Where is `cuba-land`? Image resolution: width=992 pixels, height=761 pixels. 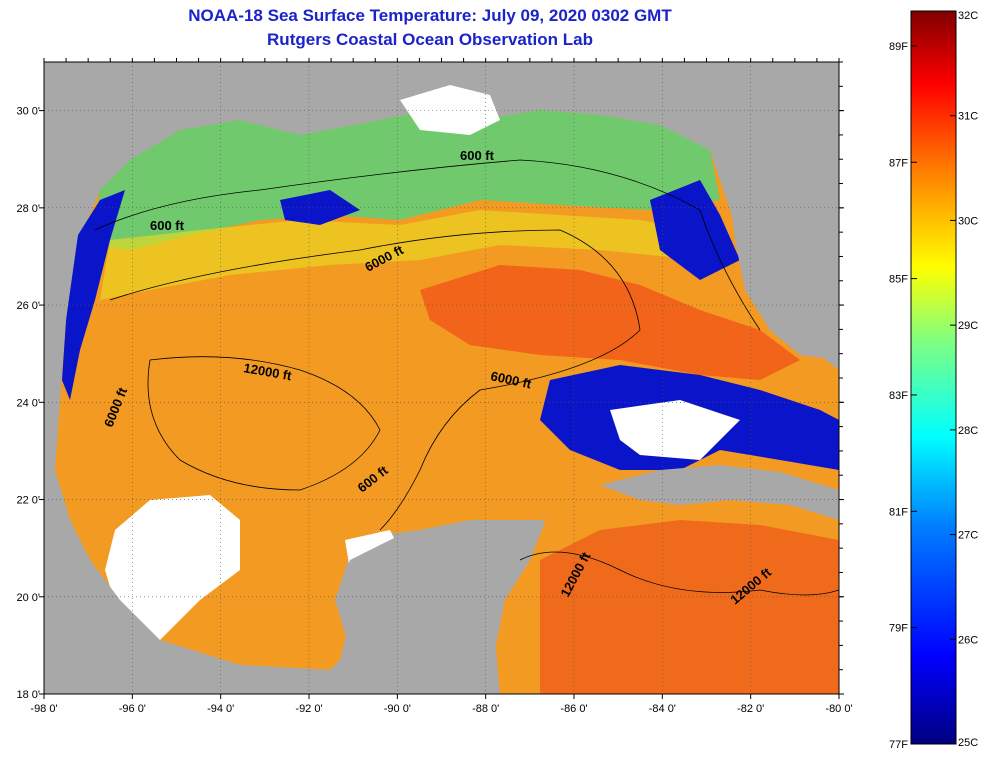 cuba-land is located at coordinates (719, 492).